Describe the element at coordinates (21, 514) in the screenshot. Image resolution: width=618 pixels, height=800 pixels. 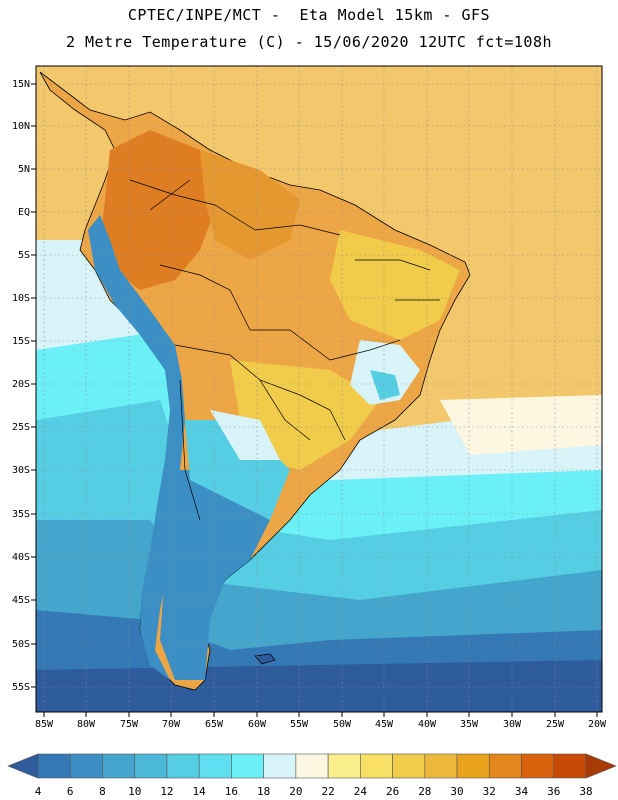
I see `lat-label: 35S` at that location.